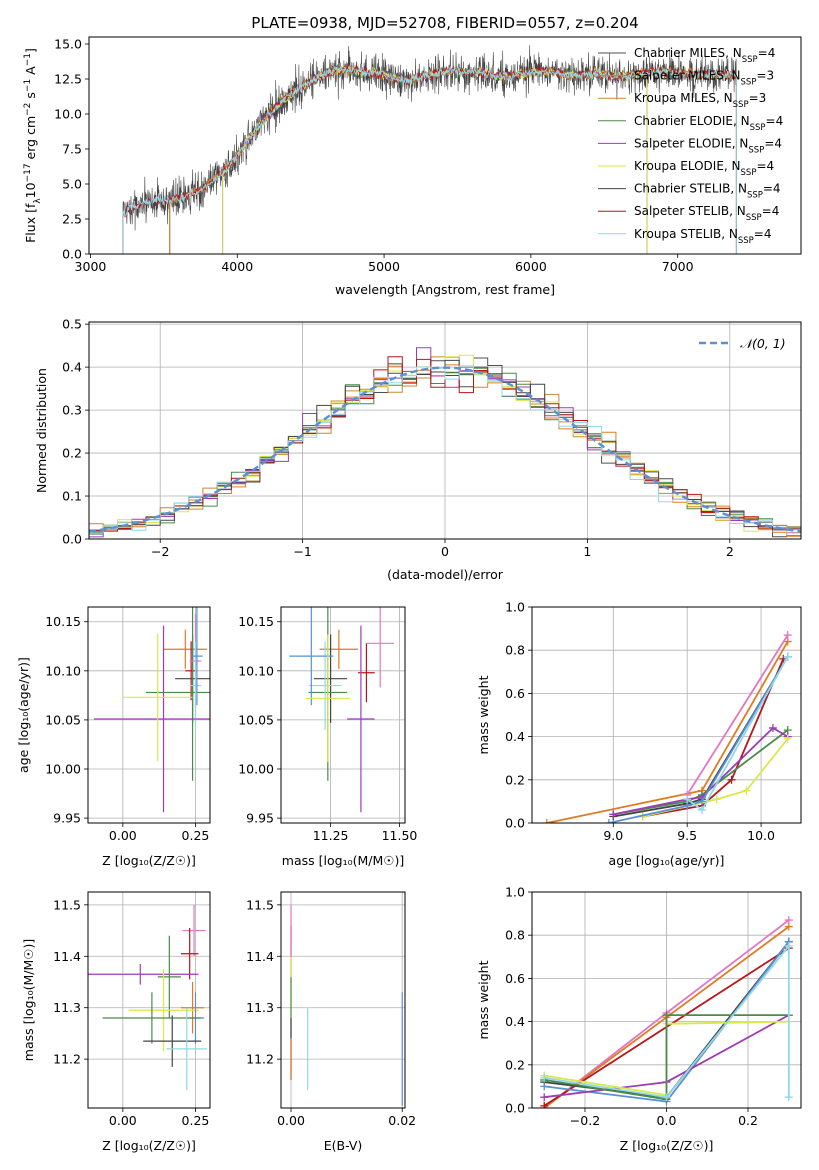  What do you see at coordinates (687, 166) in the screenshot?
I see `legend-label: Kroupa ELODIE, N` at bounding box center [687, 166].